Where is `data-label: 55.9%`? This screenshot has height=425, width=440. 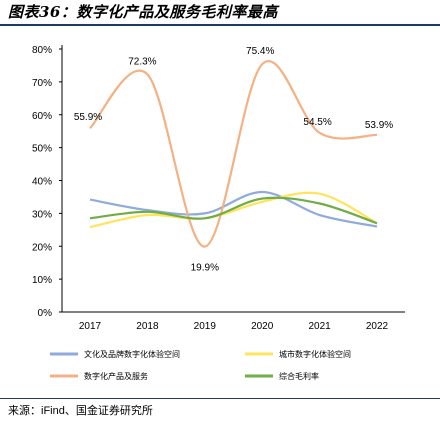 data-label: 55.9% is located at coordinates (88, 117).